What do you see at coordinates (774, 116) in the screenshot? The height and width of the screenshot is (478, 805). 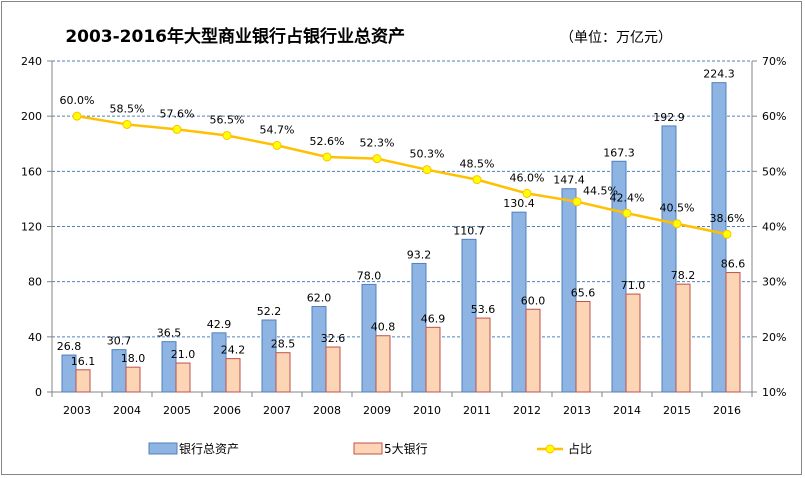 I see `y2-tick-label: 60%` at bounding box center [774, 116].